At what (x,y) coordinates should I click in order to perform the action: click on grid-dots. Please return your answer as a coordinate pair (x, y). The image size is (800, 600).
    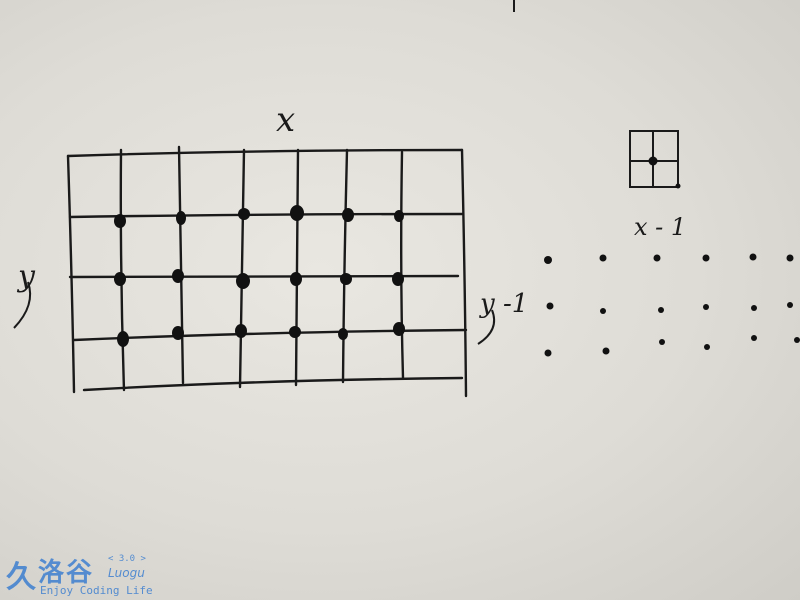
    Looking at the image, I should click on (259, 276).